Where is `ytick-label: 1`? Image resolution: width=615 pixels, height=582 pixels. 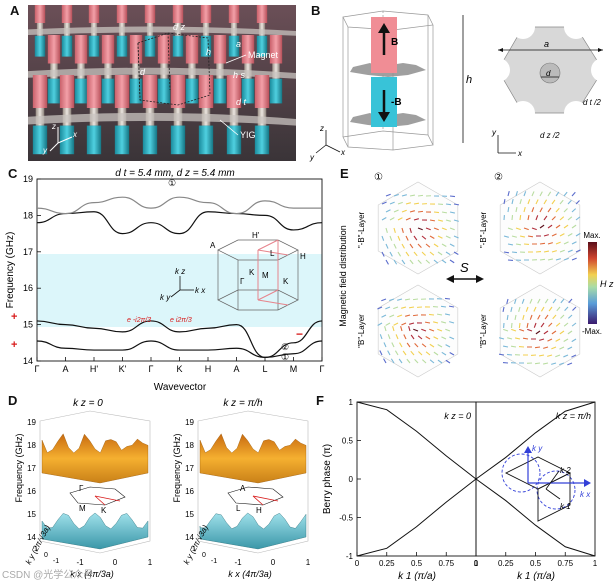
ytick-label: 1 is located at coordinates (36, 549).